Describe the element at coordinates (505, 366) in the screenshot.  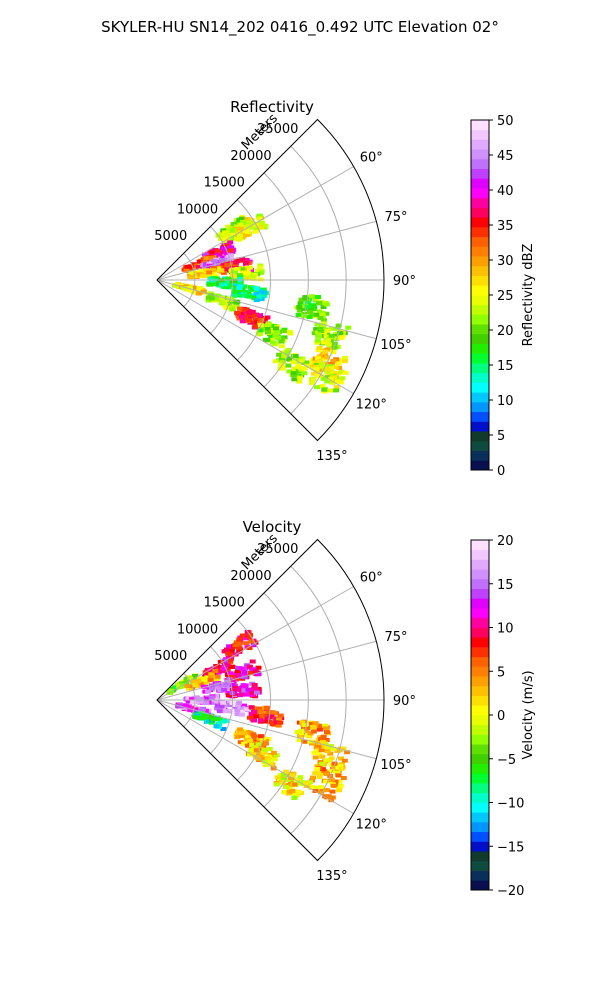
I see `colorbar-tick-label: 15` at that location.